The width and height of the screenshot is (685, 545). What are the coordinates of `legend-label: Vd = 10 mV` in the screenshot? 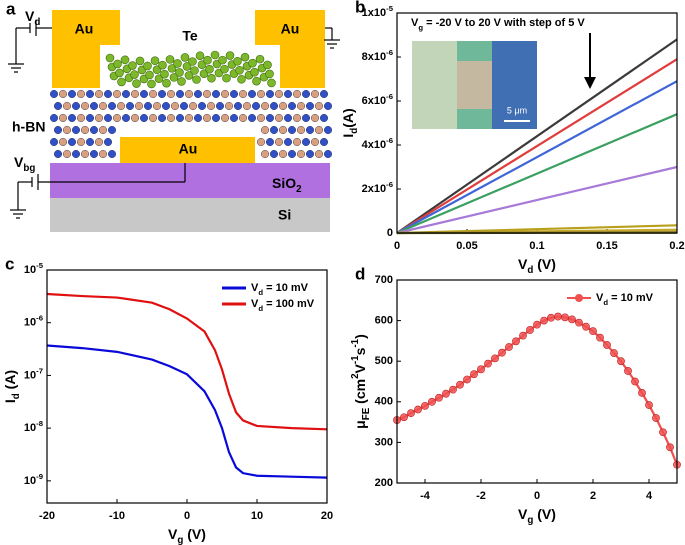 It's located at (280, 289).